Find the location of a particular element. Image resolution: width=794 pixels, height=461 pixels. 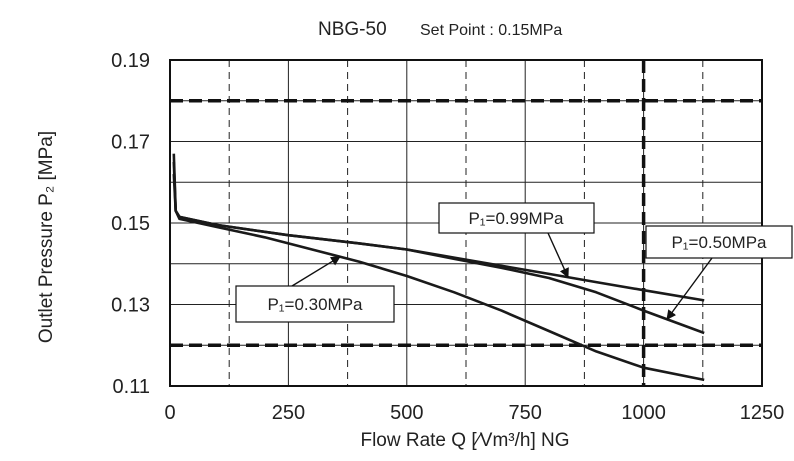

y-tick-label: 0.17 is located at coordinates (130, 143).